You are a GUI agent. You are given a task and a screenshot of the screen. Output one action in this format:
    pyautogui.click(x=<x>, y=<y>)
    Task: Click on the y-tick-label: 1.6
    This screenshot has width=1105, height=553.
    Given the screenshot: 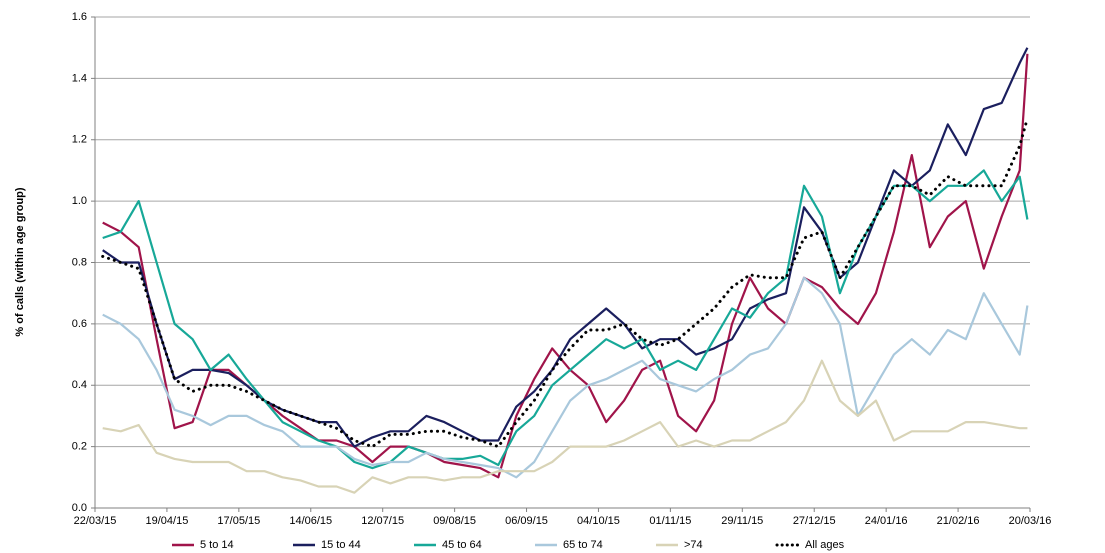 What is the action you would take?
    pyautogui.click(x=79, y=17)
    